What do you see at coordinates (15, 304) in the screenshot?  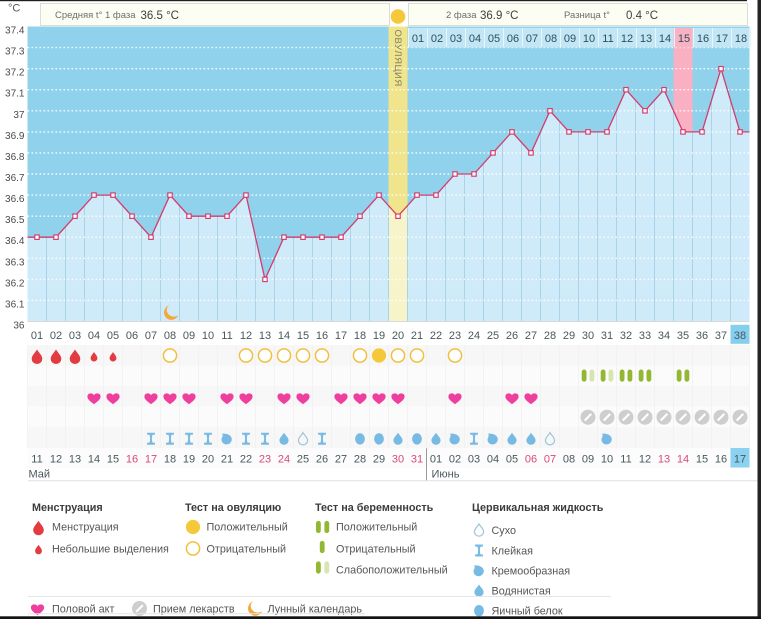 I see `svg-text: 36.1` at bounding box center [15, 304].